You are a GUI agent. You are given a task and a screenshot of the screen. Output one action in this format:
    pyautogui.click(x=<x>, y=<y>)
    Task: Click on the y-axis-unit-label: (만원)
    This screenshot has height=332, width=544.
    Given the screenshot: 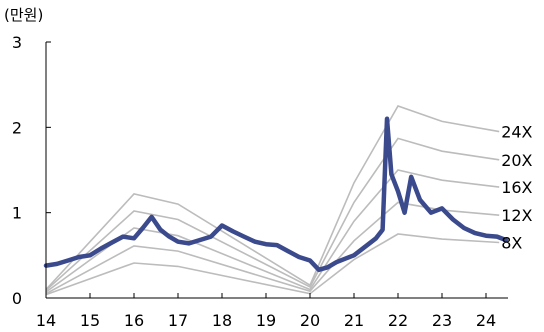 What is the action you would take?
    pyautogui.click(x=23, y=15)
    